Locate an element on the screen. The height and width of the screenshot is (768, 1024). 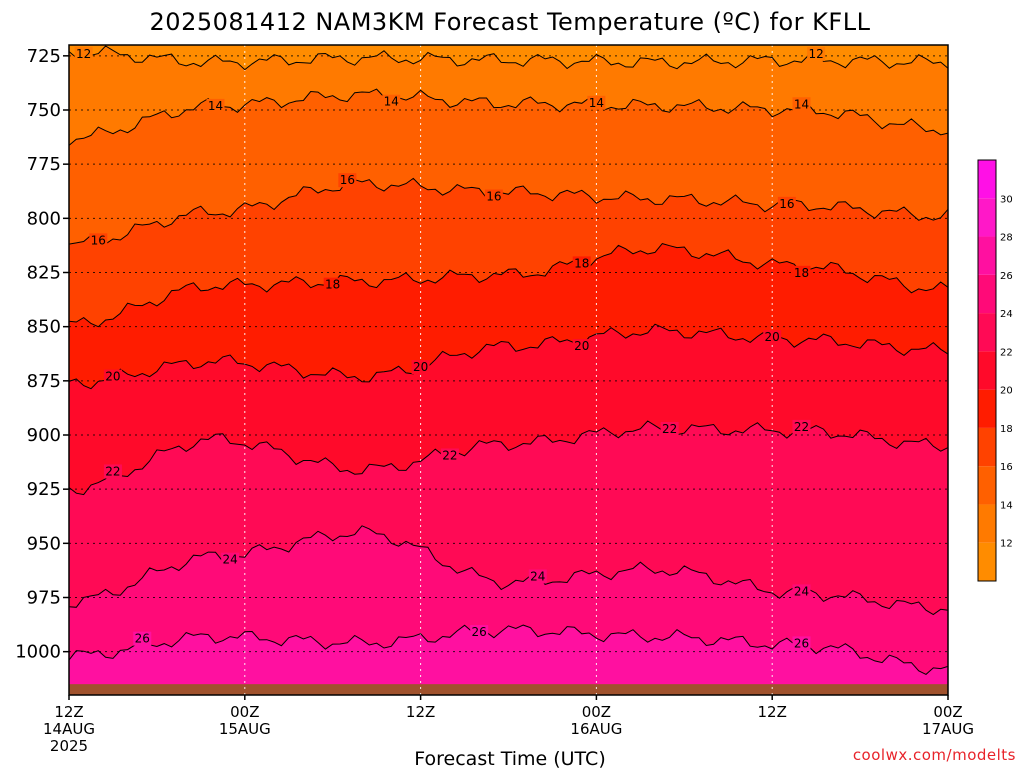
y-tick-label: 750 is located at coordinates (44, 110).